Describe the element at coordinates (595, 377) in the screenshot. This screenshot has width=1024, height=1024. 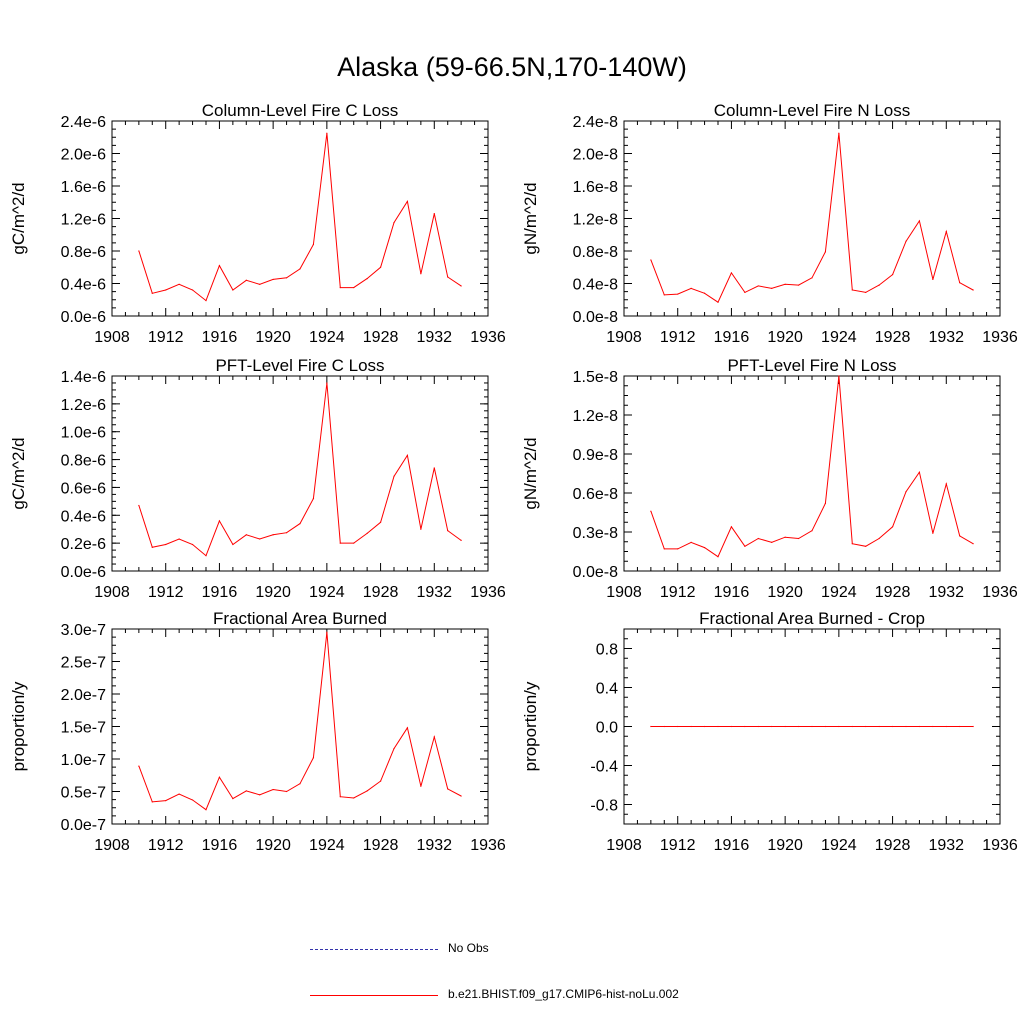
I see `y-tick-label: 1.5e-8` at that location.